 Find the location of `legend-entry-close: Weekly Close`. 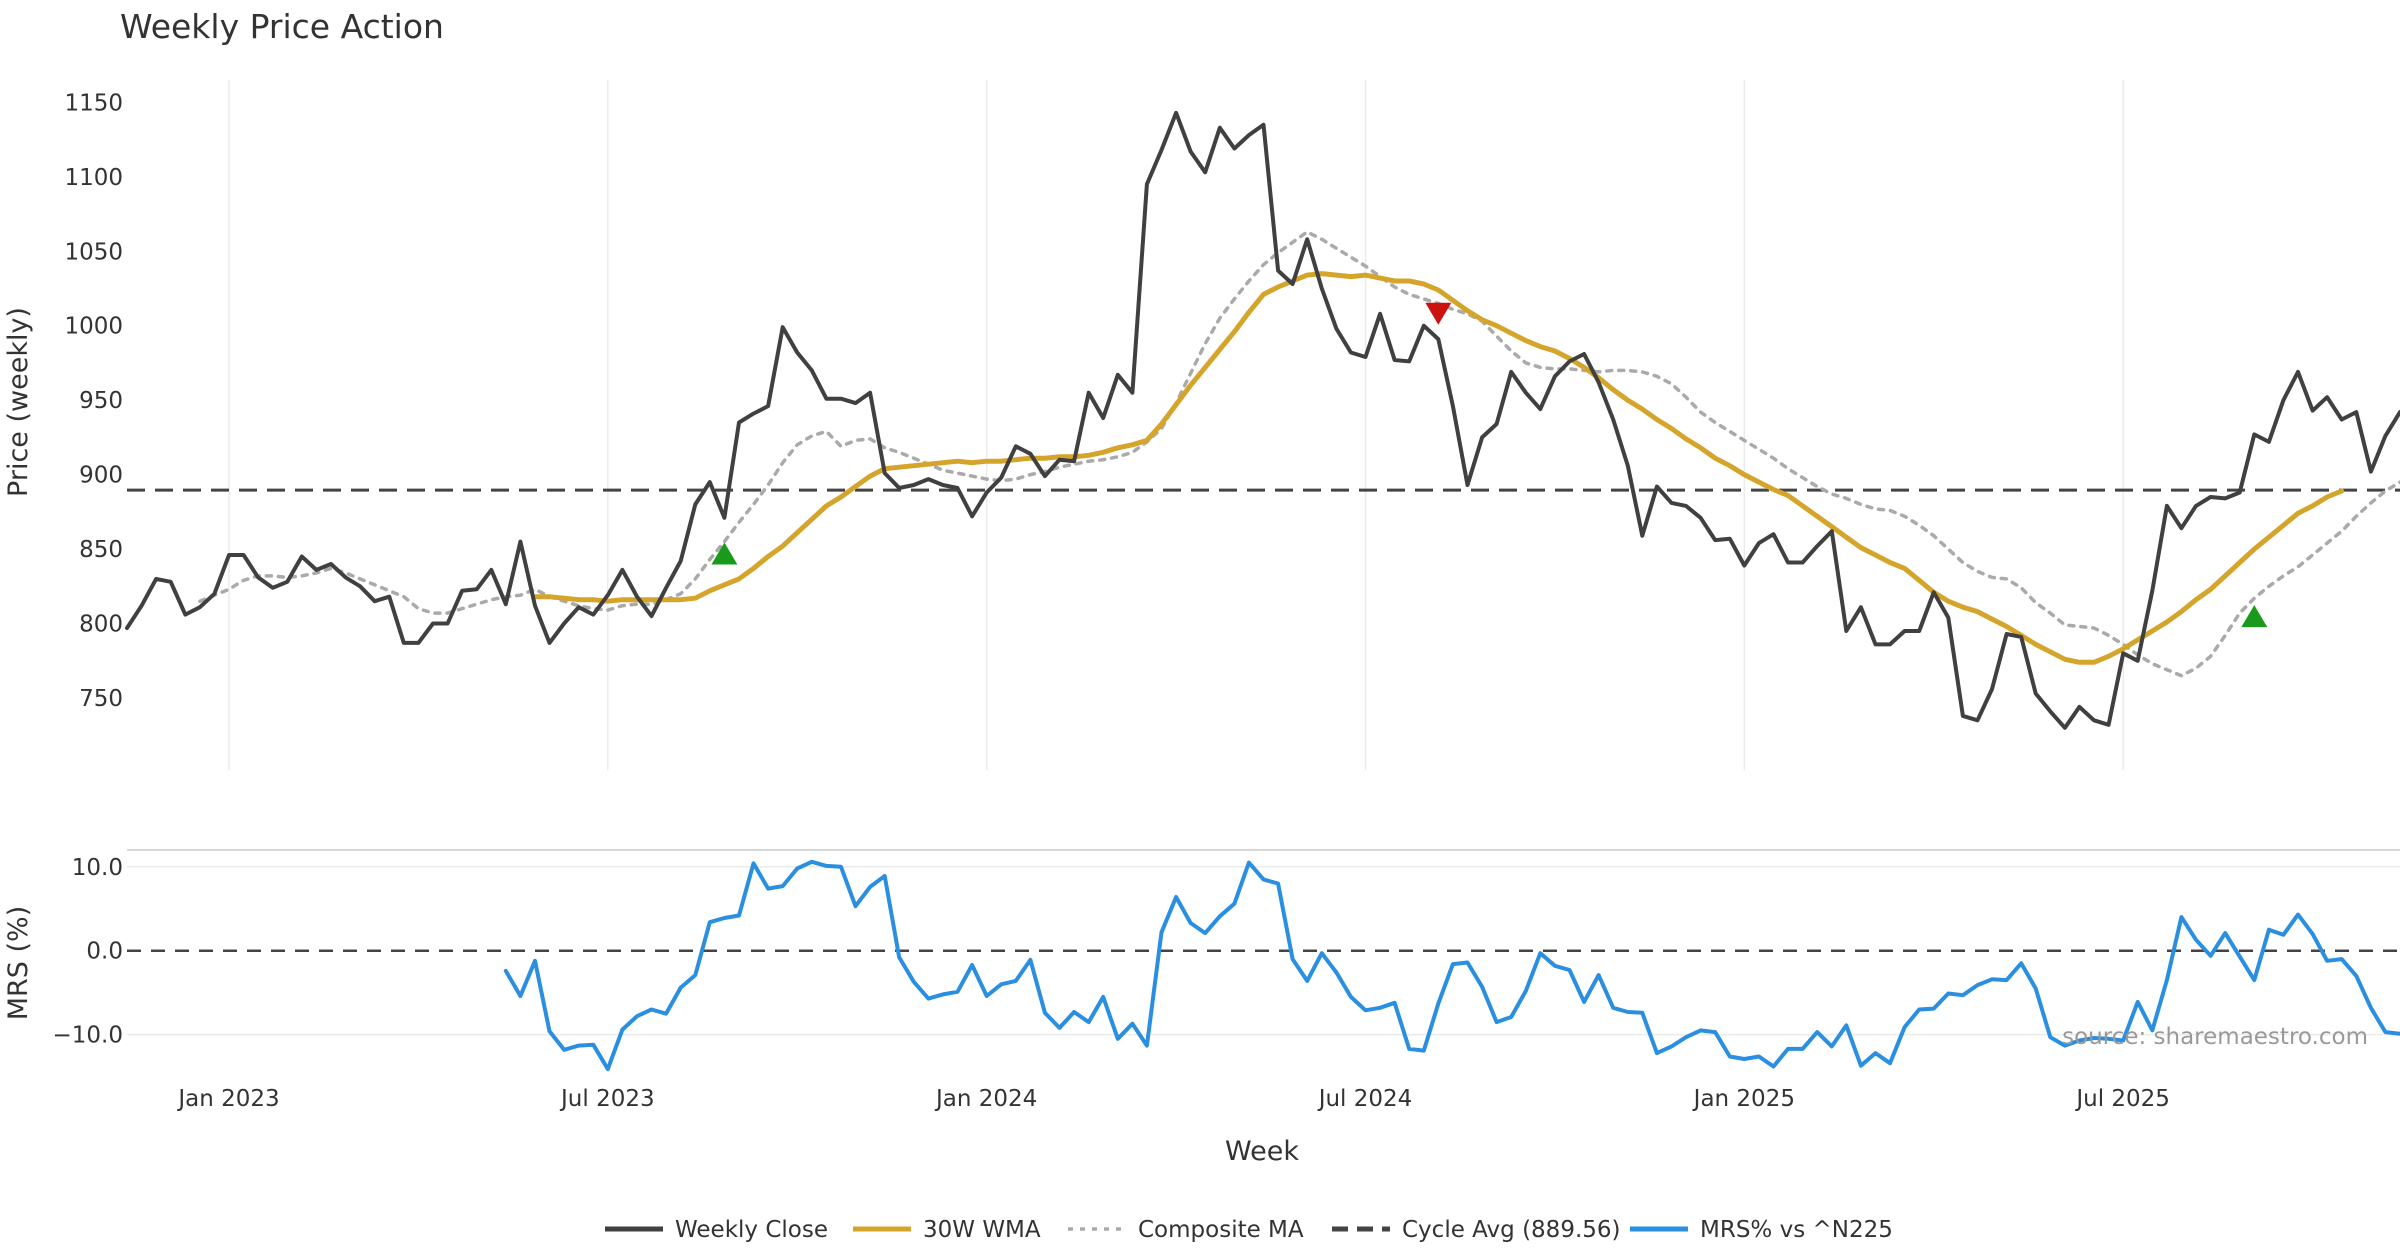

legend-entry-close: Weekly Close is located at coordinates (716, 1230).